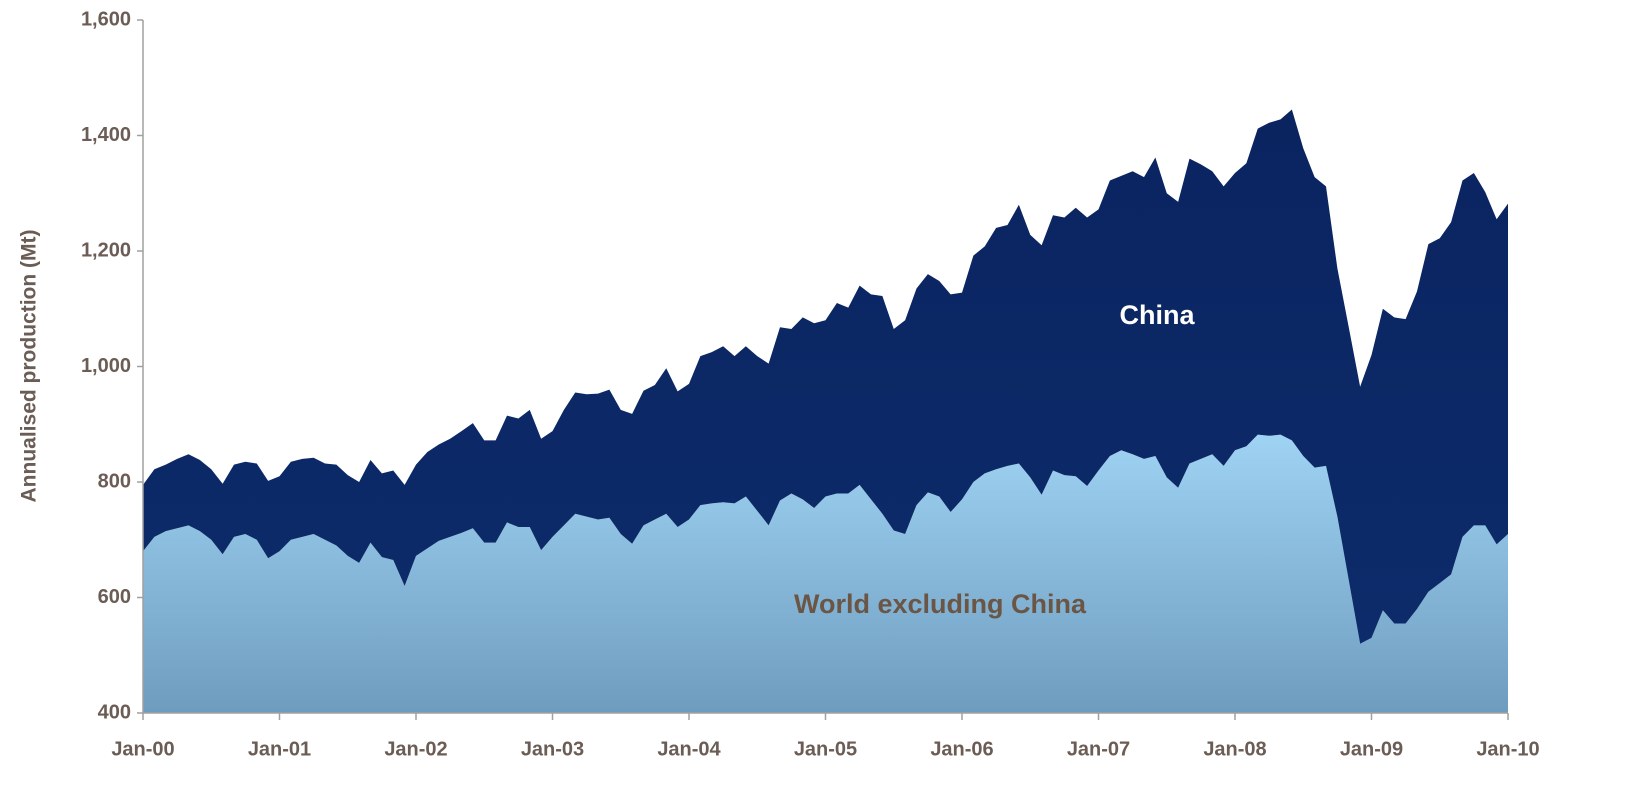 The height and width of the screenshot is (798, 1635). What do you see at coordinates (106, 366) in the screenshot?
I see `y-tick-label: 1,000` at bounding box center [106, 366].